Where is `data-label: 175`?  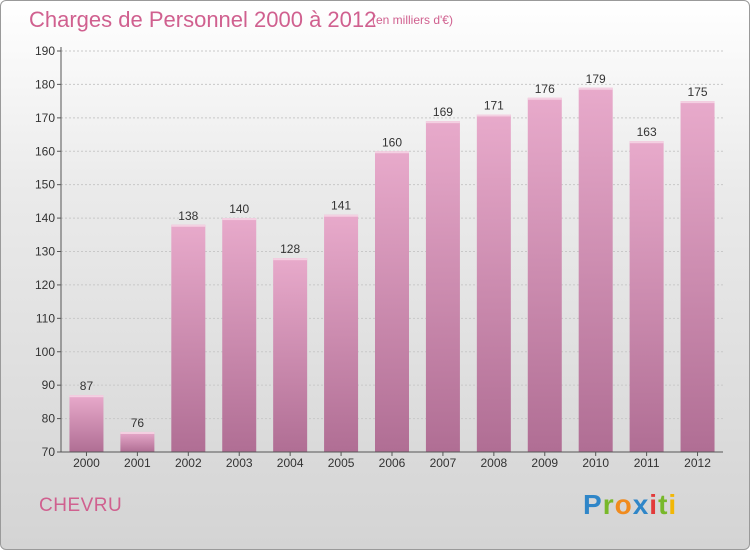
data-label: 175 is located at coordinates (698, 92).